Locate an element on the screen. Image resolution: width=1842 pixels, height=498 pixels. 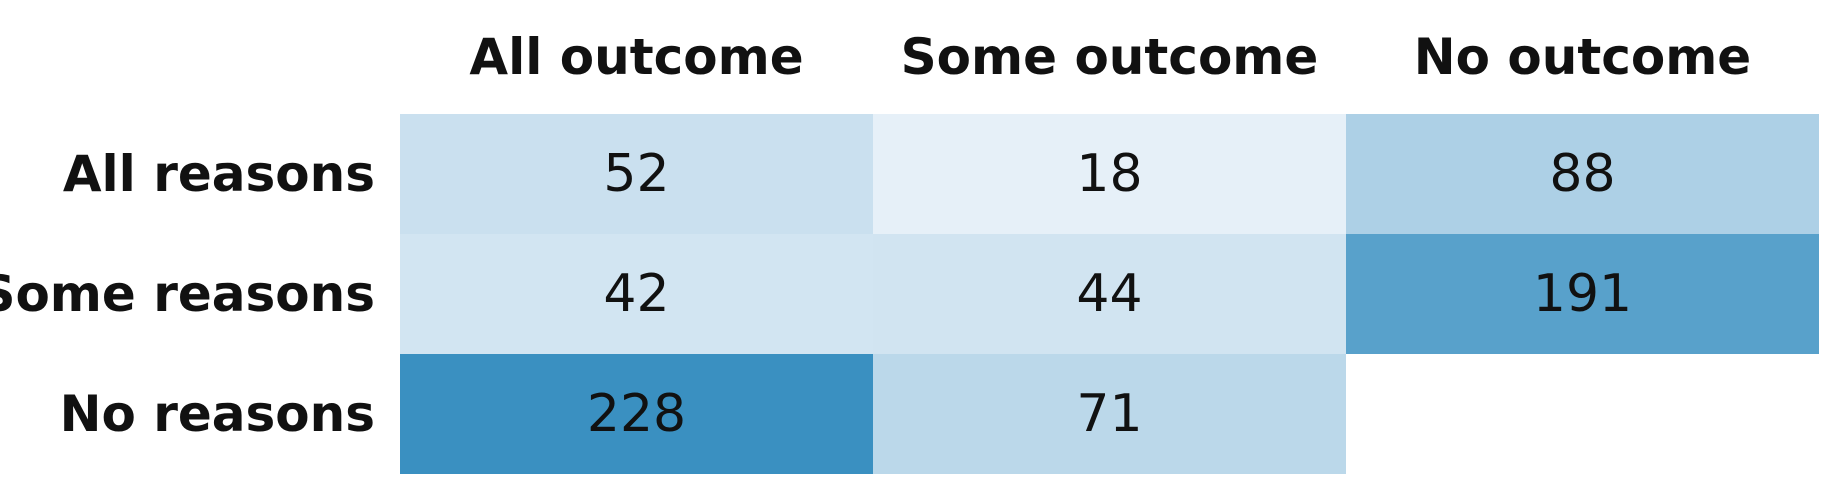
column-label: Some outcome is located at coordinates (1110, 57).